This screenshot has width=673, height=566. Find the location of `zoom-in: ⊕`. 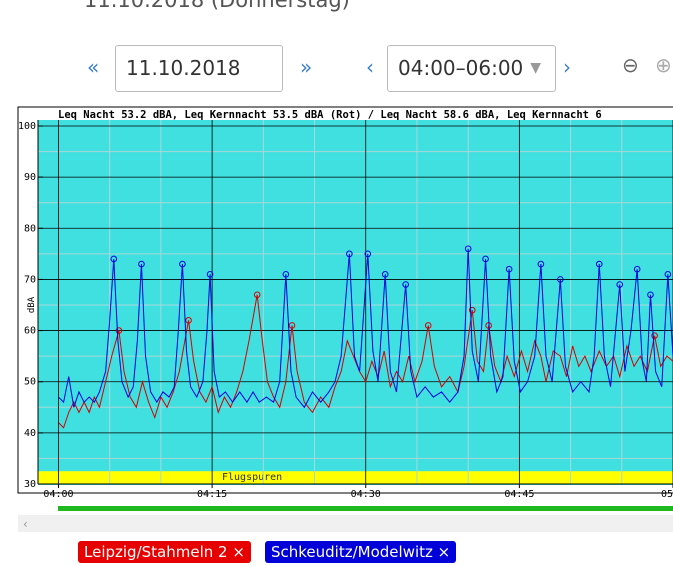

zoom-in: ⊕ is located at coordinates (663, 65).